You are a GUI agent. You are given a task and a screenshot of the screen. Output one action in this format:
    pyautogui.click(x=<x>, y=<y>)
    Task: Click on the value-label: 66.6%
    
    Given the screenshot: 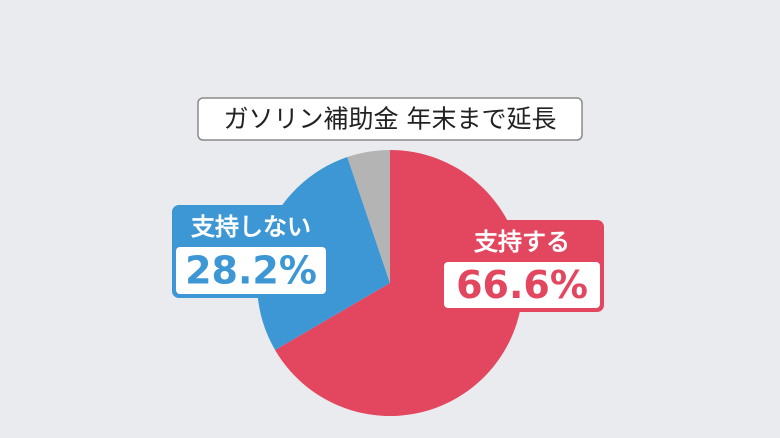 What is the action you would take?
    pyautogui.click(x=522, y=285)
    